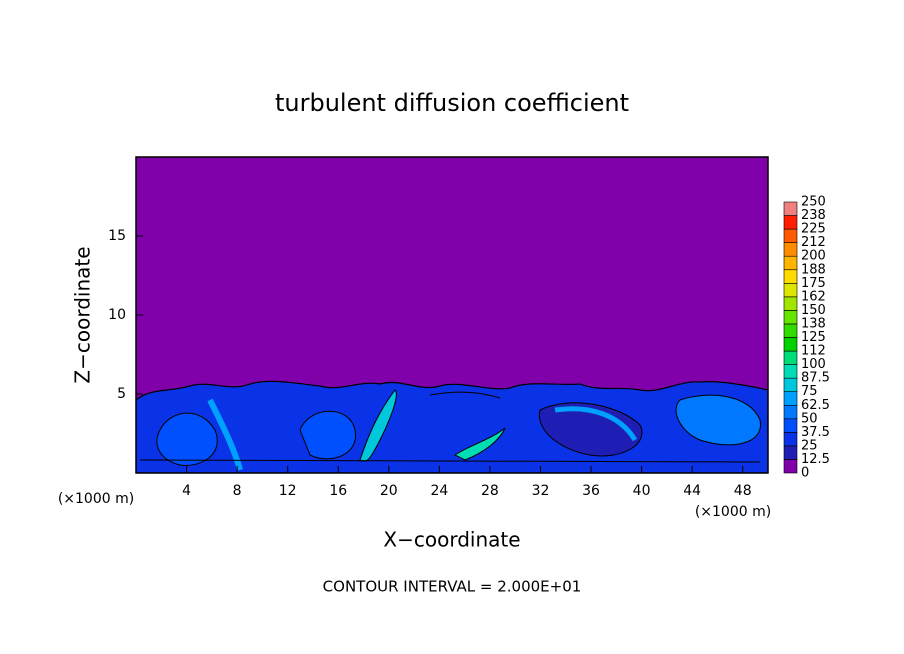  What do you see at coordinates (815, 459) in the screenshot?
I see `colorbar-label: 12.5` at bounding box center [815, 459].